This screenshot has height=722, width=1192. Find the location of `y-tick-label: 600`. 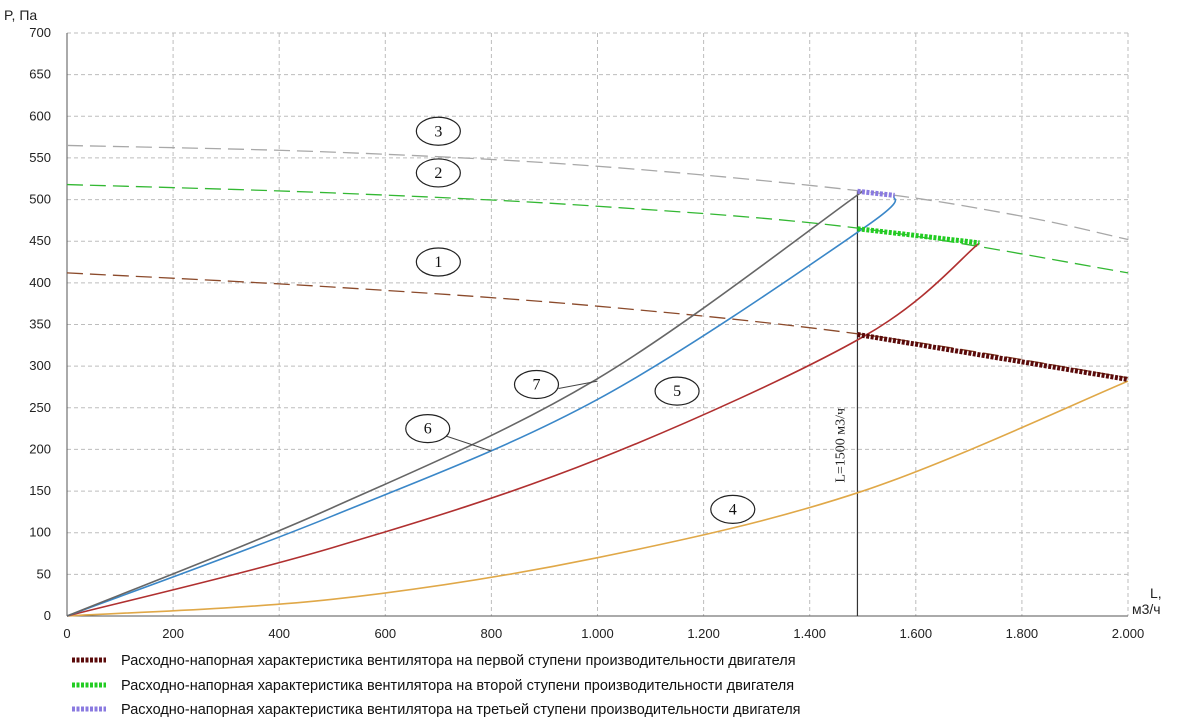

y-tick-label: 600 is located at coordinates (40, 115).